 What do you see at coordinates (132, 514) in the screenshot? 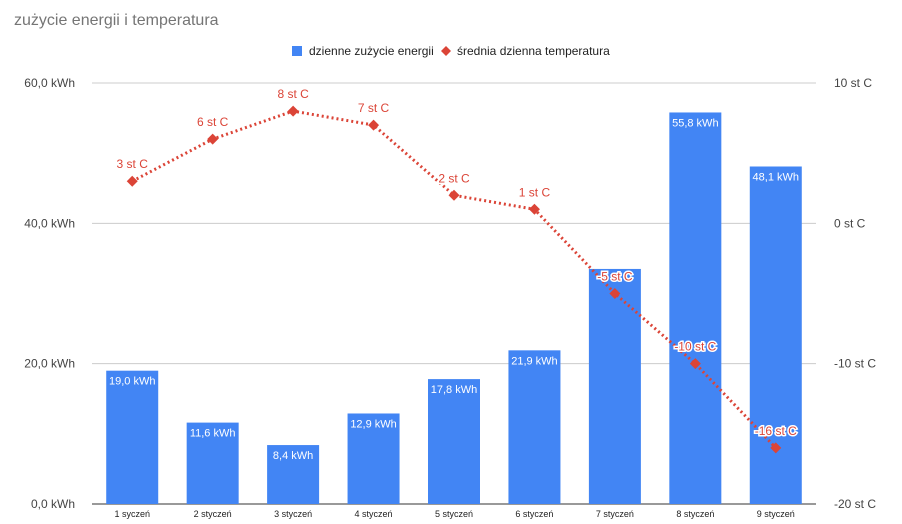
I see `x-tick-label: 1 syczeń` at bounding box center [132, 514].